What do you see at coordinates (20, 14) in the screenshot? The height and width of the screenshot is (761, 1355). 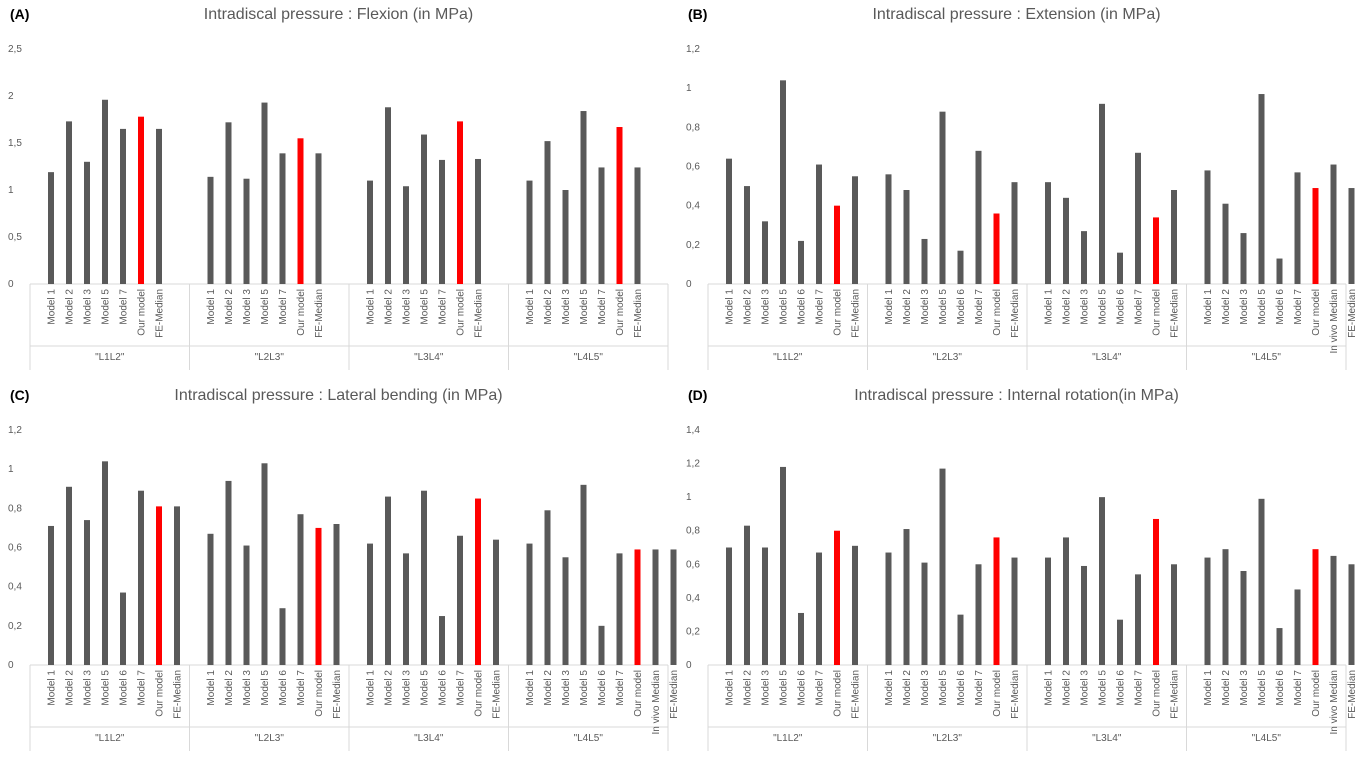 I see `panel-label: (A)` at bounding box center [20, 14].